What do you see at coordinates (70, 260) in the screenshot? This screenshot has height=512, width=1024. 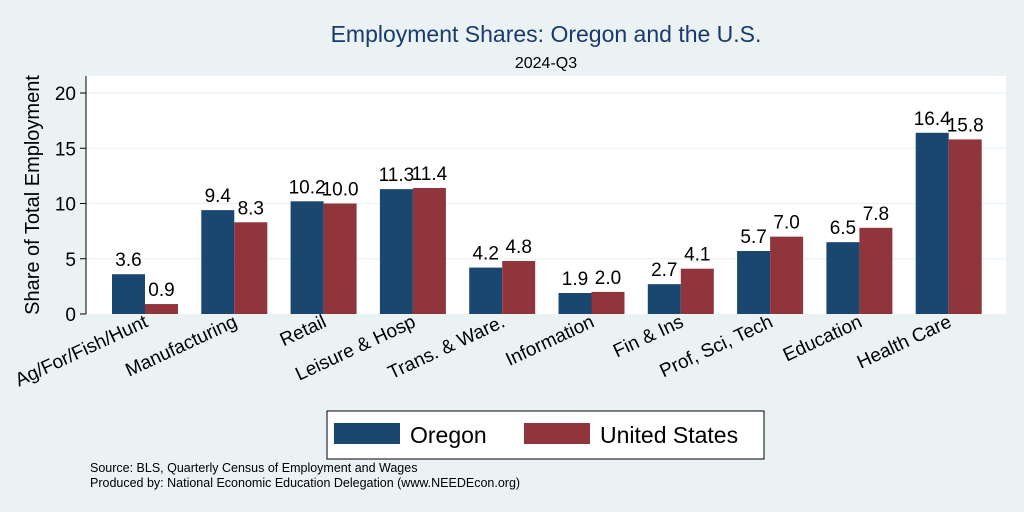 I see `y-tick-label-5: 5` at bounding box center [70, 260].